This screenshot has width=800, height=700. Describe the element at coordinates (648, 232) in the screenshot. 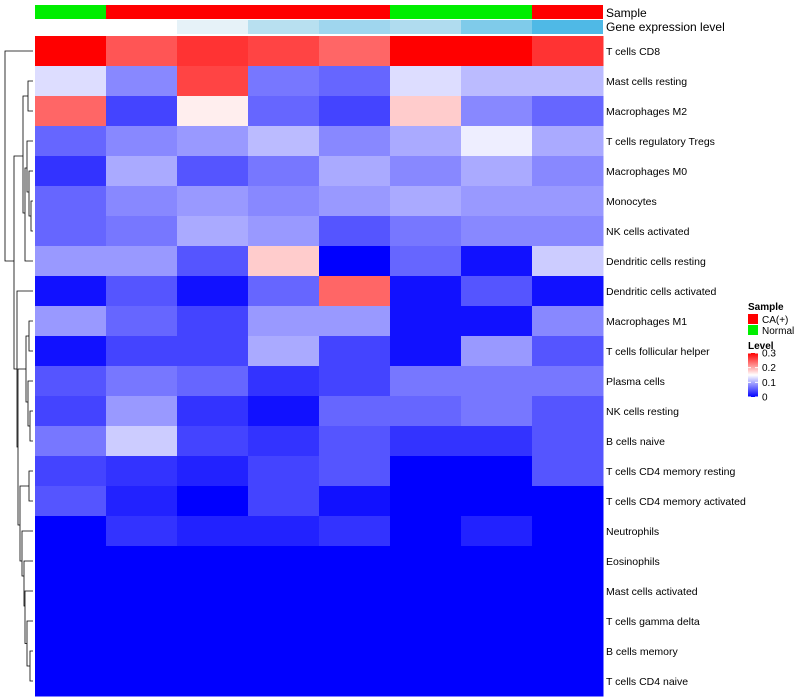

I see `row-label: NK cells activated` at that location.